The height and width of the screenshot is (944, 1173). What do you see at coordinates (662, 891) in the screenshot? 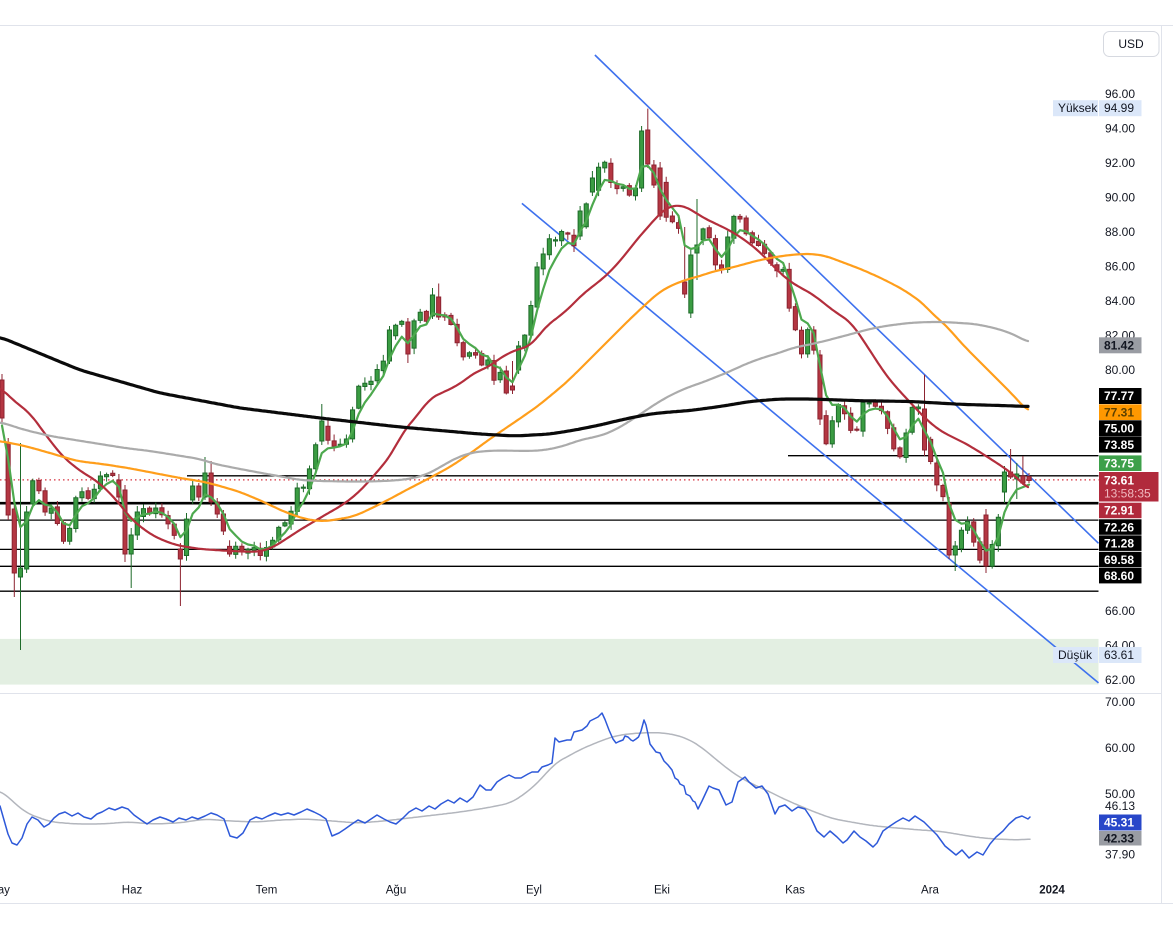
I see `svg-text: Eki` at bounding box center [662, 891].